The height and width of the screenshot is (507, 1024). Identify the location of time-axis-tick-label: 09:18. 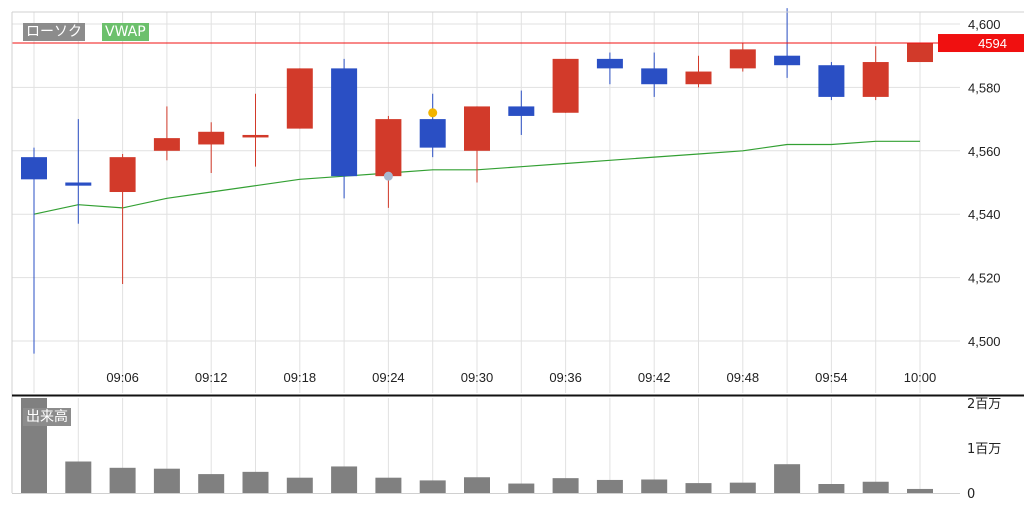
(300, 377).